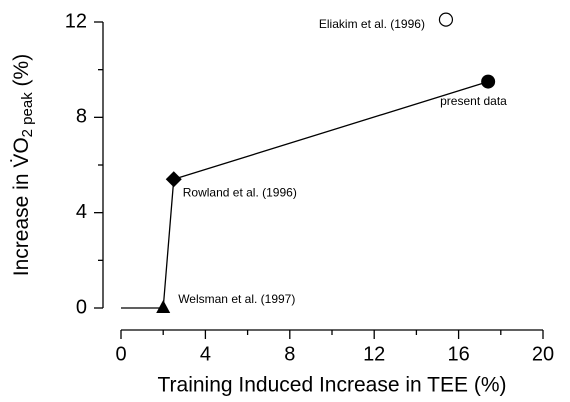 The height and width of the screenshot is (402, 570). I want to click on x-axis-label: Training Induced Increase in TEE (%), so click(331, 385).